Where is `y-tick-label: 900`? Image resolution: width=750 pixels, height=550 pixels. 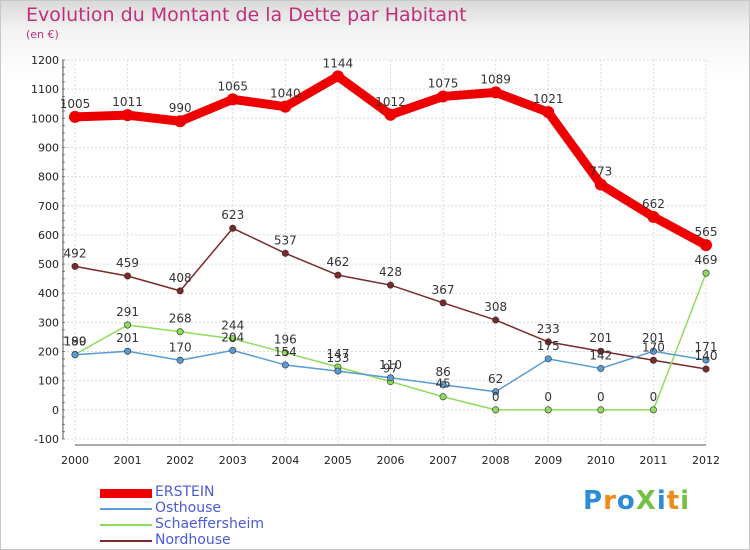 y-tick-label: 900 is located at coordinates (48, 147).